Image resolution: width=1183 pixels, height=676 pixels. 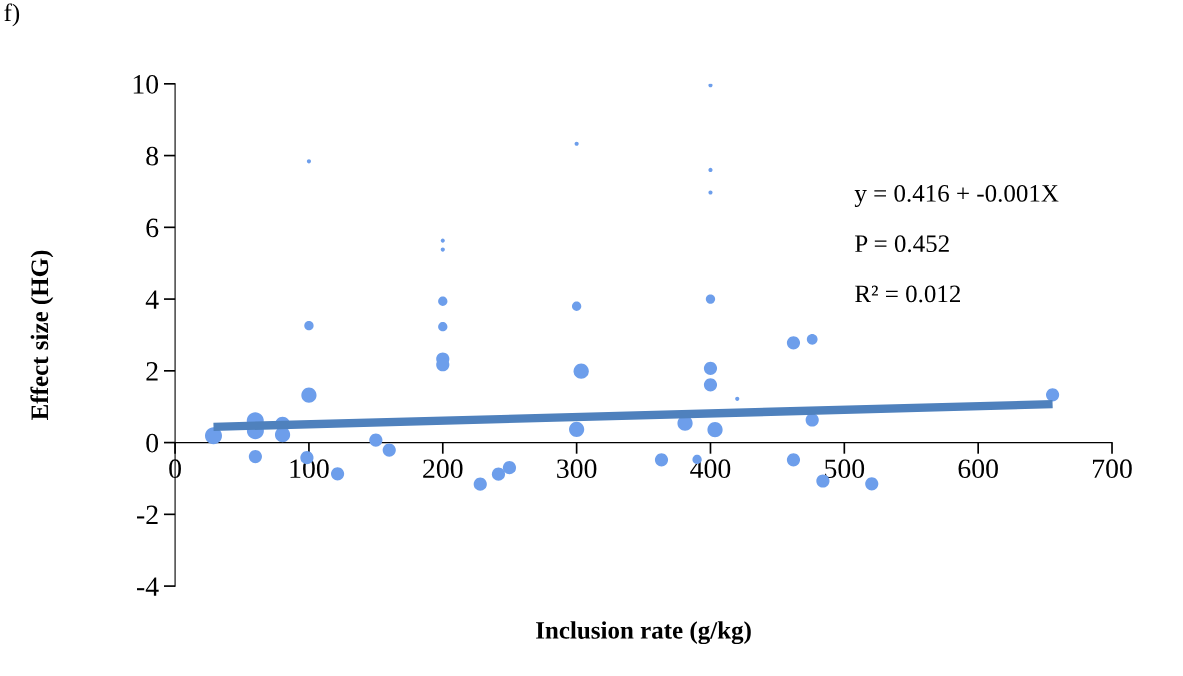 What do you see at coordinates (710, 469) in the screenshot?
I see `x-tick-label: 400` at bounding box center [710, 469].